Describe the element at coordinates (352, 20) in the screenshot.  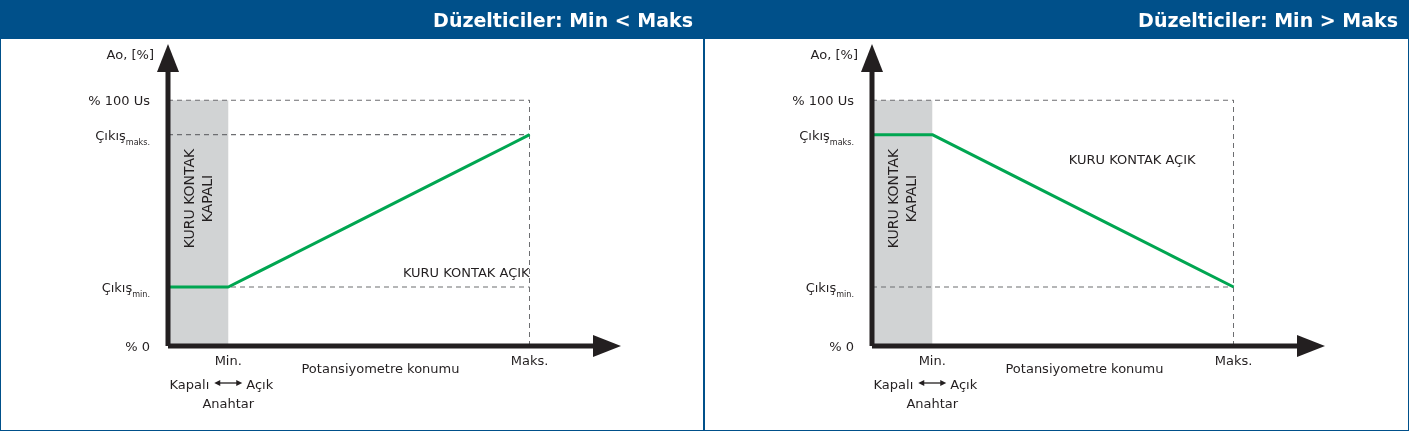
I see `chart-title: Düzelticiler: Min < Maks` at that location.